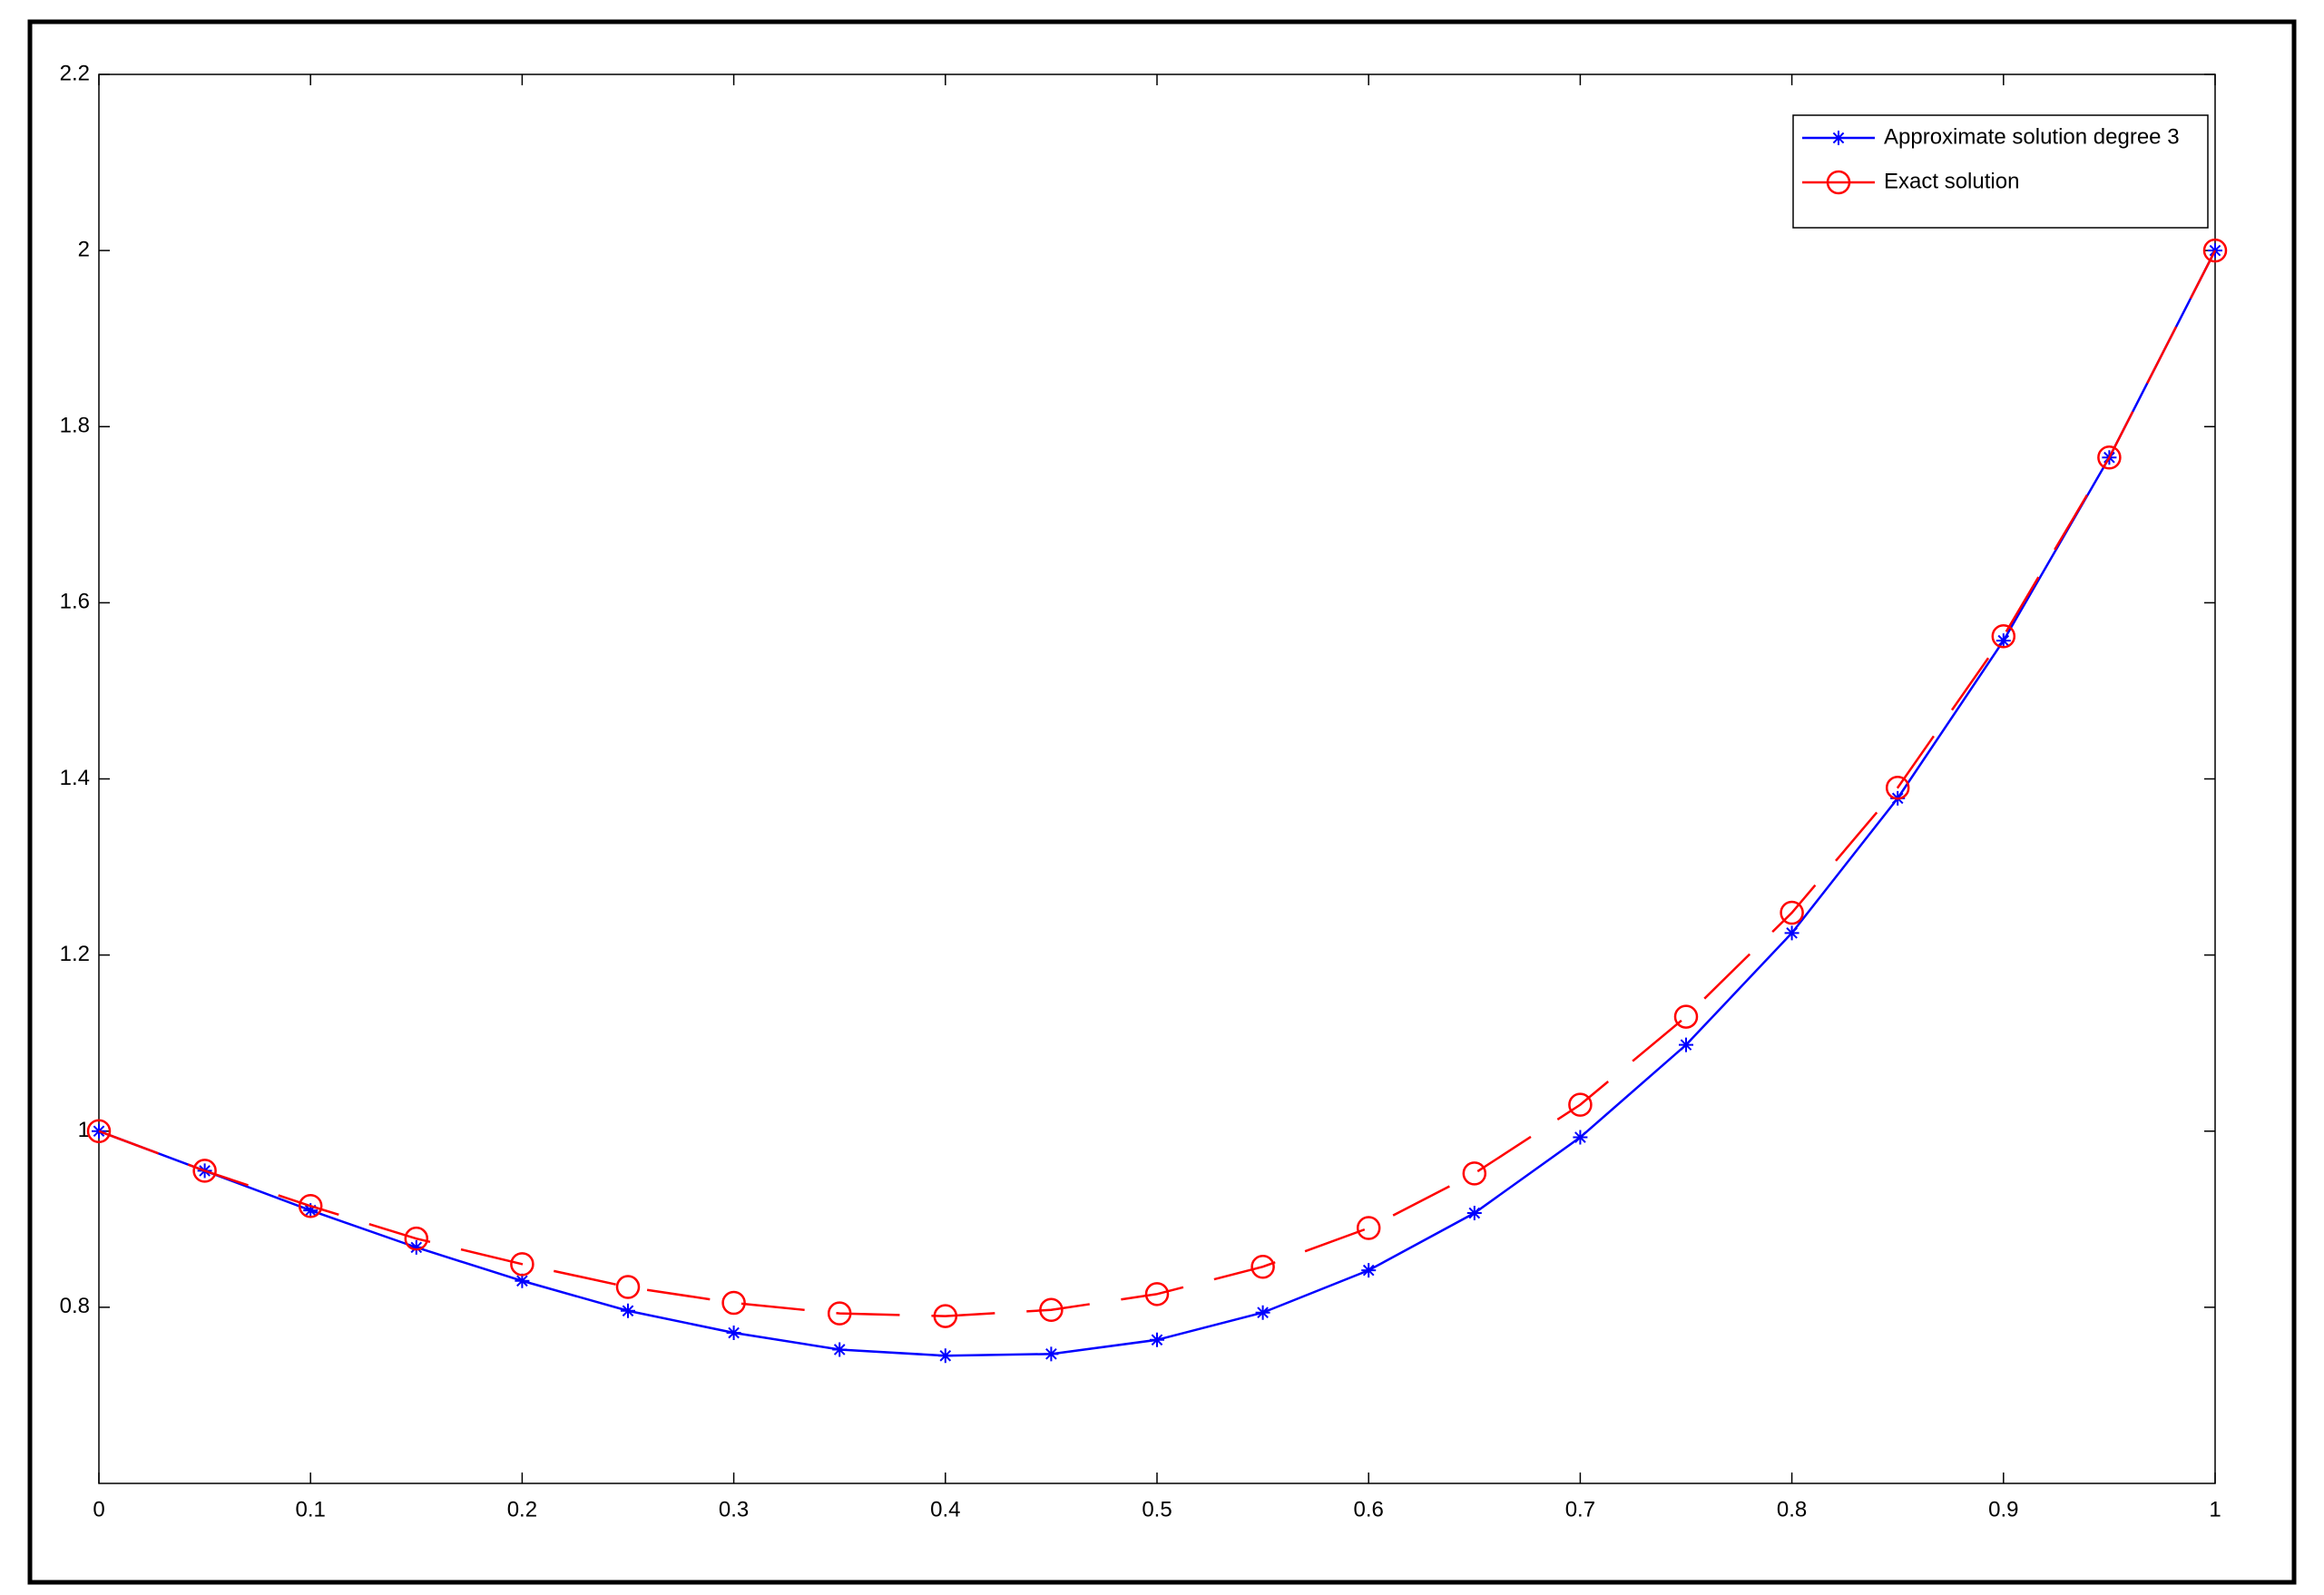 Image resolution: width=2324 pixels, height=1595 pixels. Describe the element at coordinates (2003, 1509) in the screenshot. I see `x-tick-label: 0.9` at that location.